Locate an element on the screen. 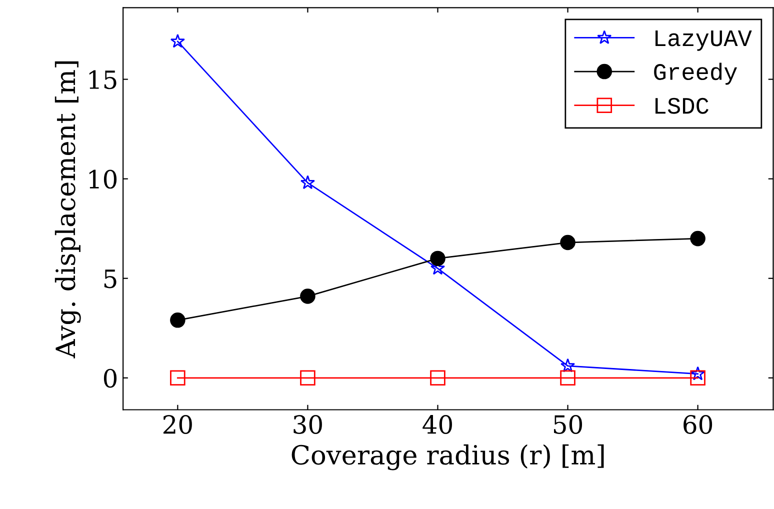 Image resolution: width=774 pixels, height=509 pixels. y-tick-label: 15 is located at coordinates (102, 80).